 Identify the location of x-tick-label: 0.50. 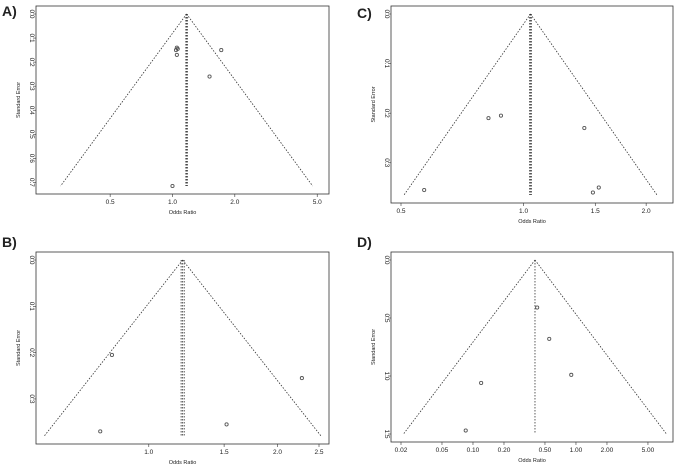
(545, 450).